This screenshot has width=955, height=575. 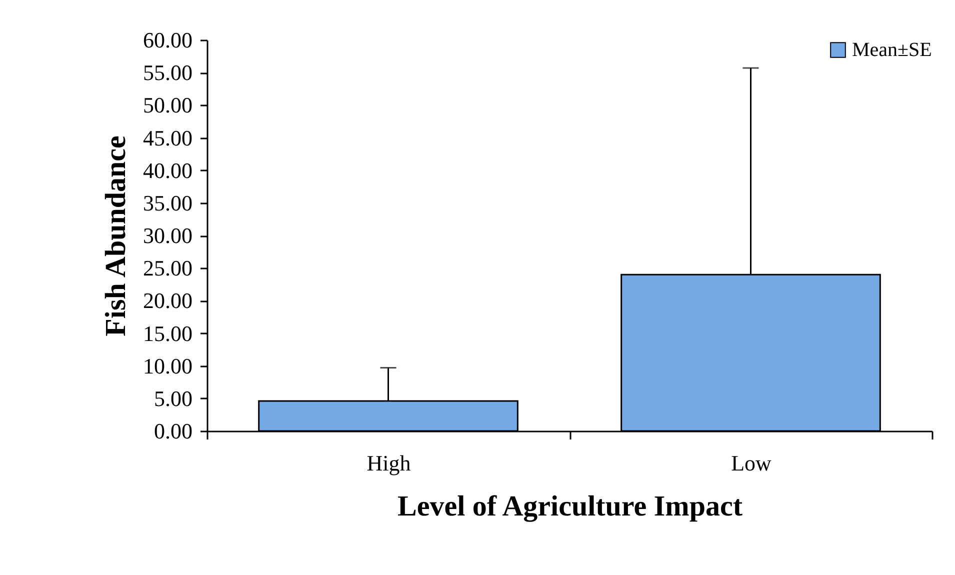 What do you see at coordinates (167, 73) in the screenshot?
I see `y-tick-label: 55.00` at bounding box center [167, 73].